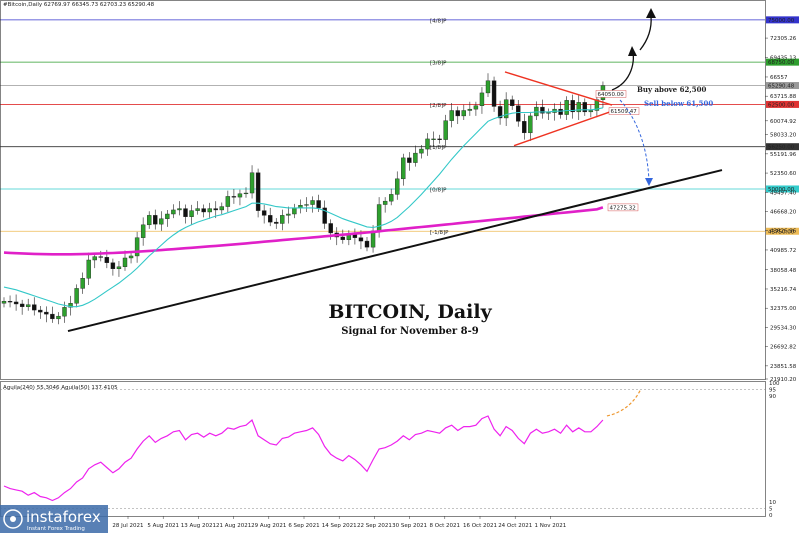 This screenshot has height=533, width=800. Describe the element at coordinates (651, 13) in the screenshot. I see `bull-arrow-2-head` at that location.